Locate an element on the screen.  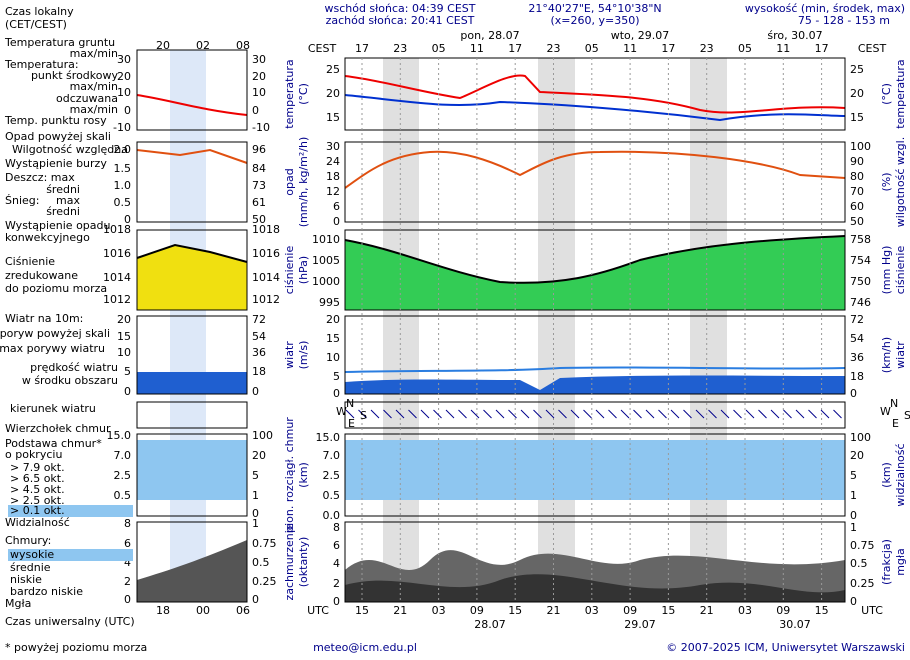
legend-item: konwekcyjnego is located at coordinates (47, 237).